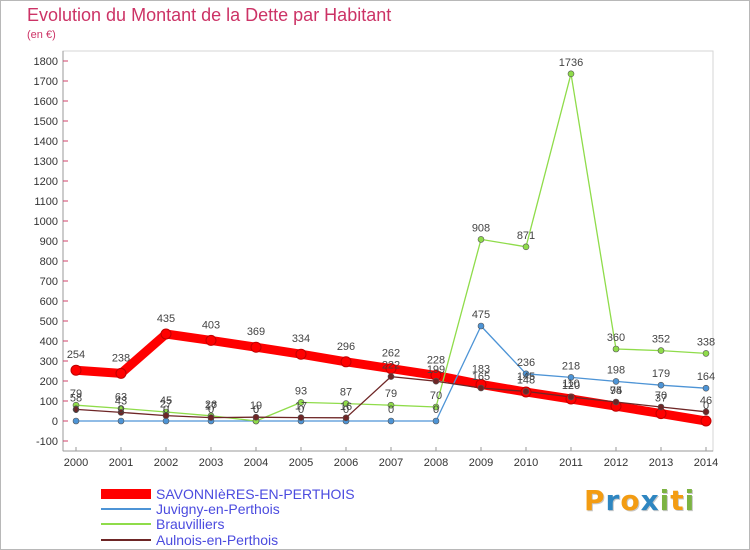  What do you see at coordinates (190, 524) in the screenshot?
I see `legend-label: Brauvilliers` at bounding box center [190, 524].